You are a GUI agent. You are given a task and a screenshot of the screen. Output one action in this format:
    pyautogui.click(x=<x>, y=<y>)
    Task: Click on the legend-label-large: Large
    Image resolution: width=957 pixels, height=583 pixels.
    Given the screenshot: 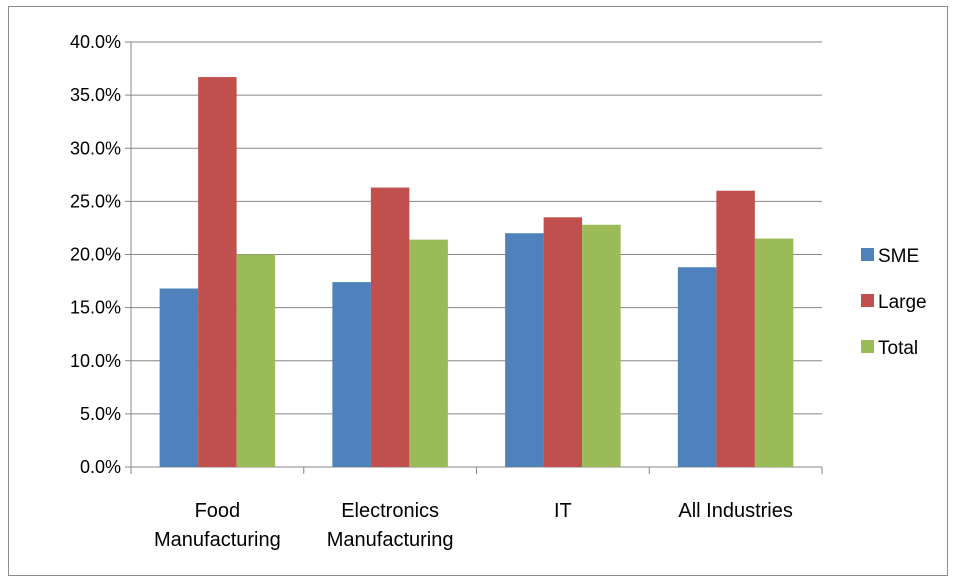 What is the action you would take?
    pyautogui.click(x=902, y=302)
    